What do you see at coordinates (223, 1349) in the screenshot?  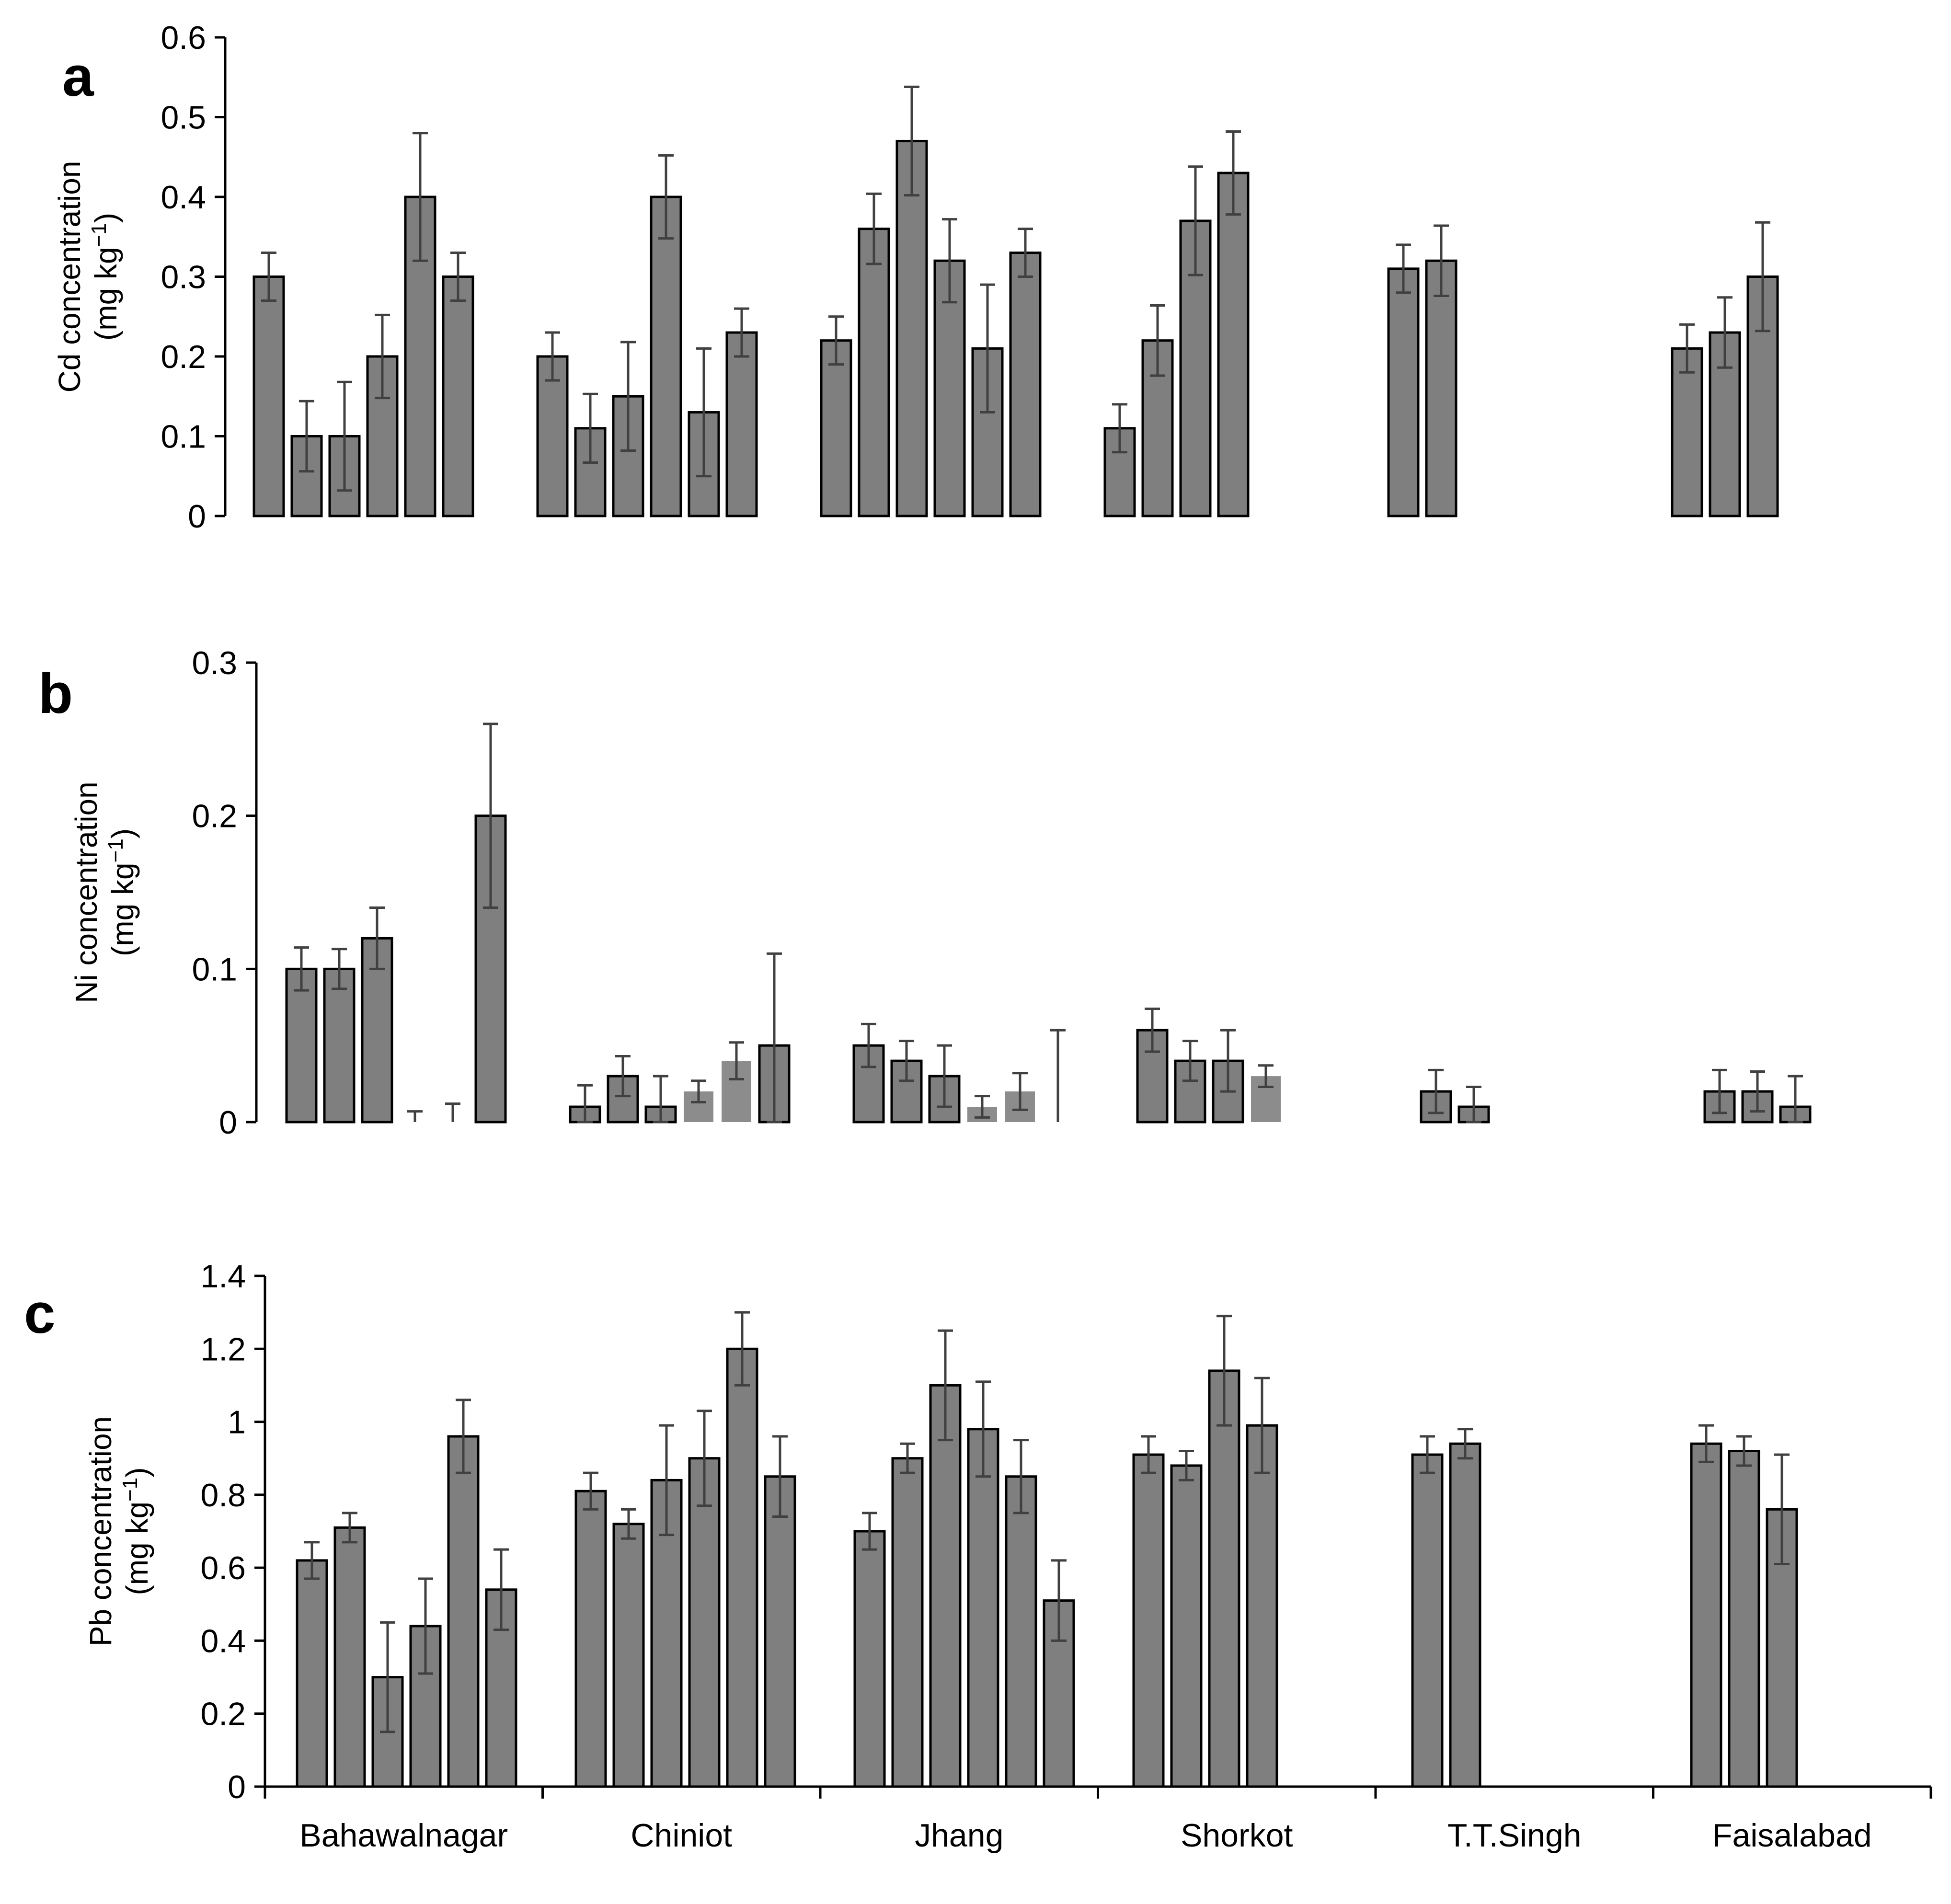 I see `y-tick-label: 1.2` at bounding box center [223, 1349].